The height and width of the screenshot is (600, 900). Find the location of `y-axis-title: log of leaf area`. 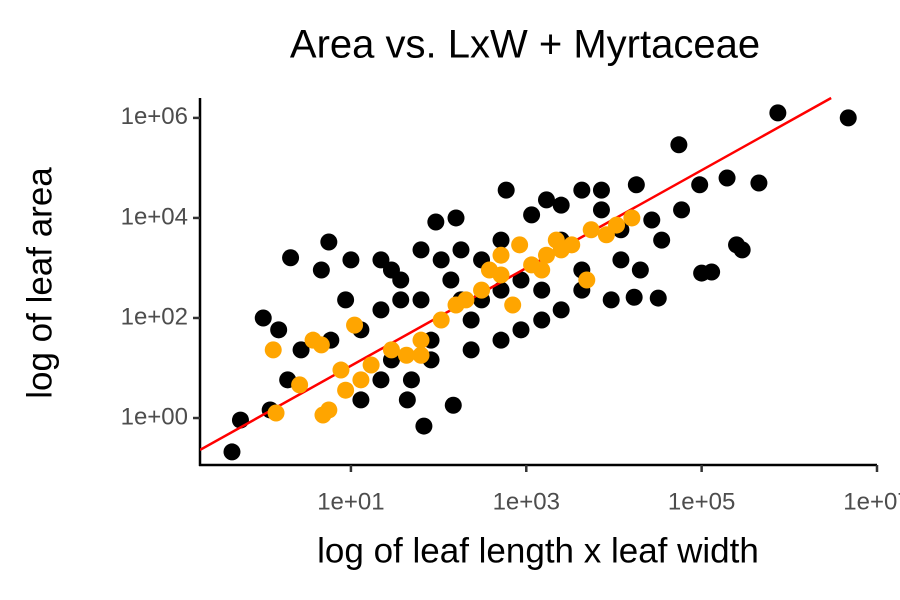

y-axis-title: log of leaf area is located at coordinates (39, 283).